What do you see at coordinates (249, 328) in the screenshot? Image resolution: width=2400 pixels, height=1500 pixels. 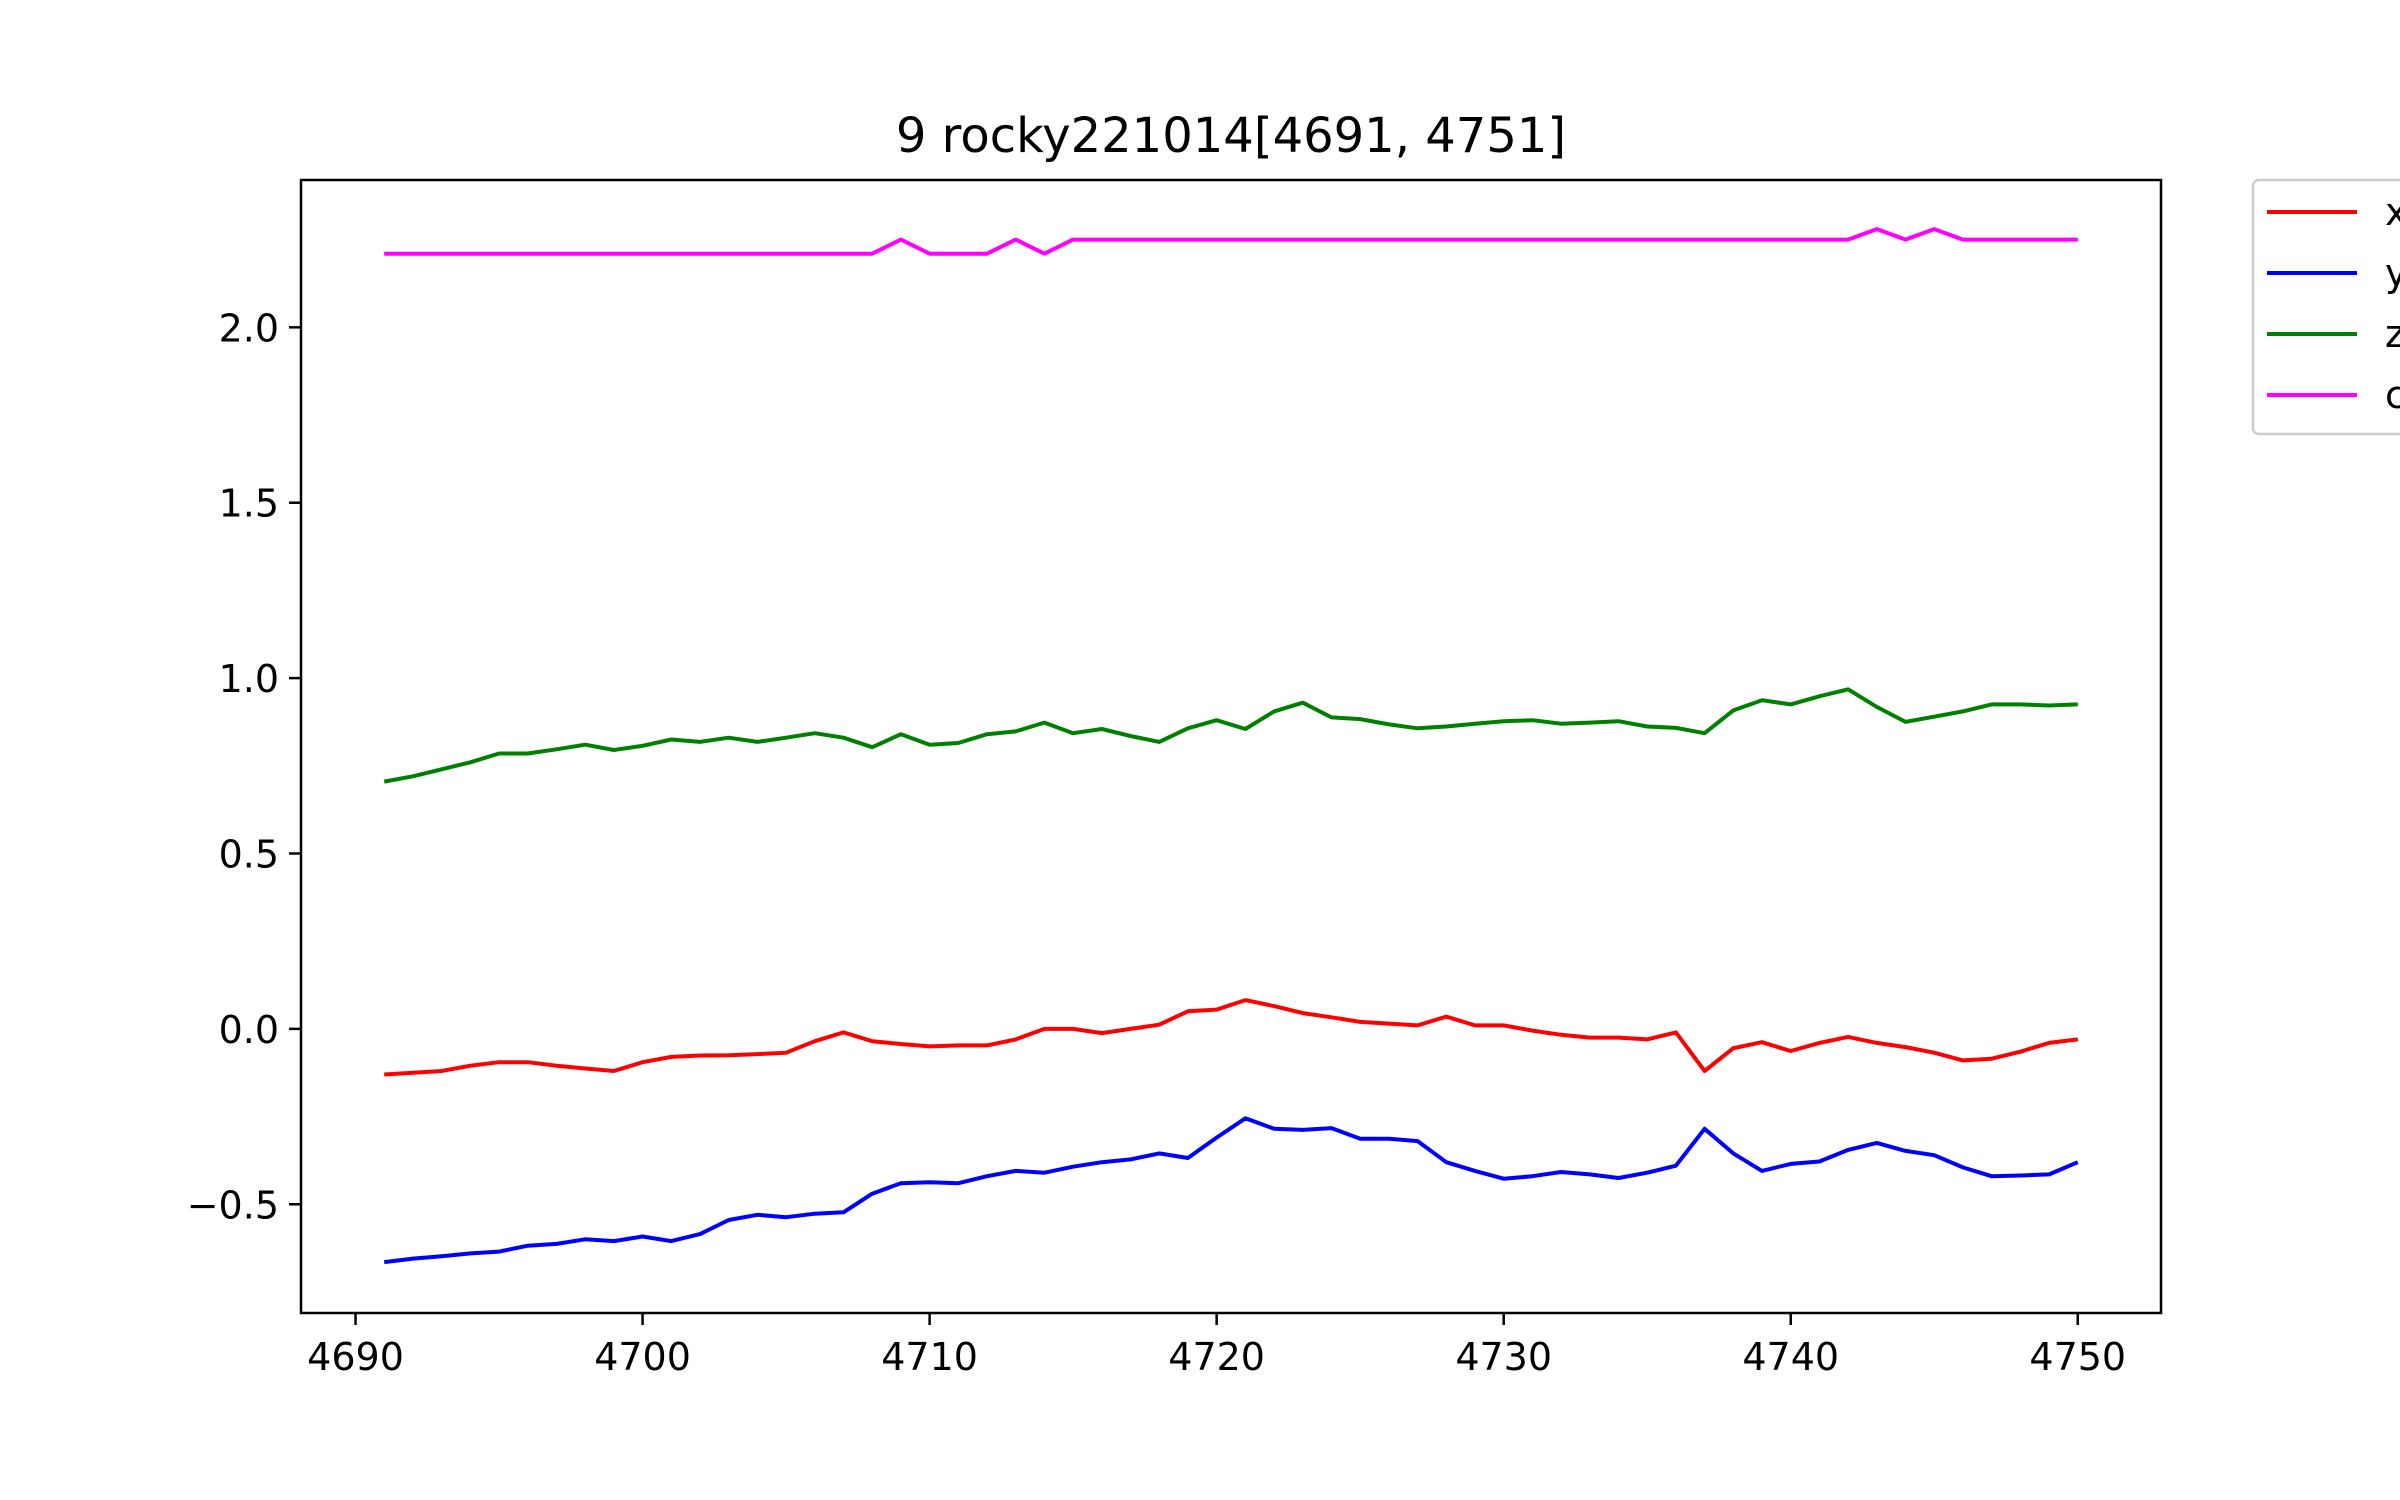 I see `y-tick-label: 2.0` at bounding box center [249, 328].